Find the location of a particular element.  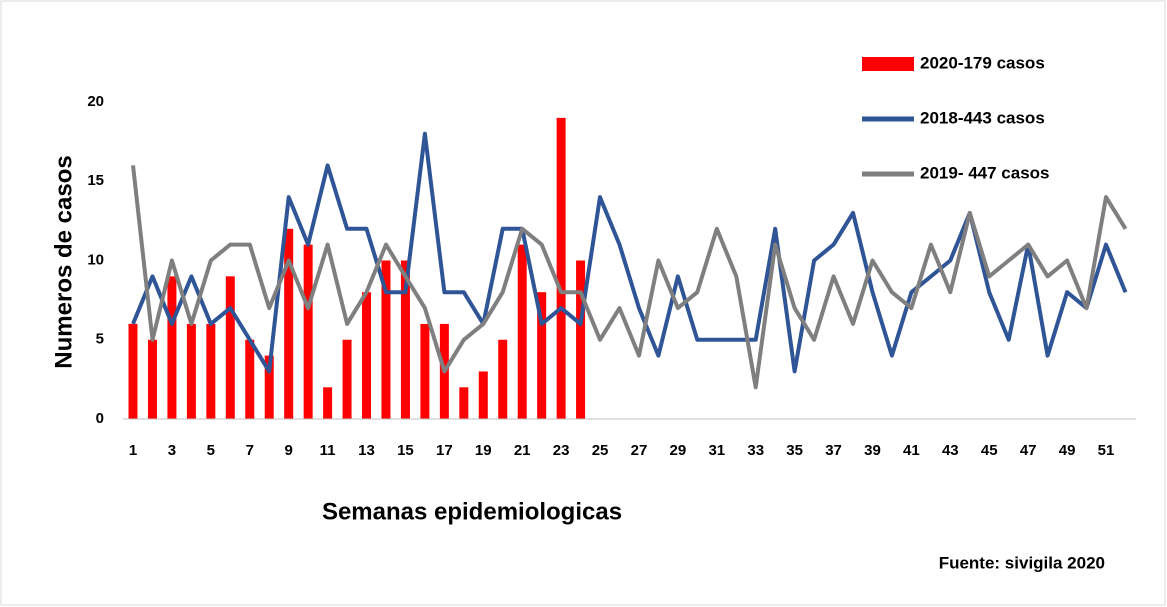

x-tick-label: 15 is located at coordinates (405, 450).